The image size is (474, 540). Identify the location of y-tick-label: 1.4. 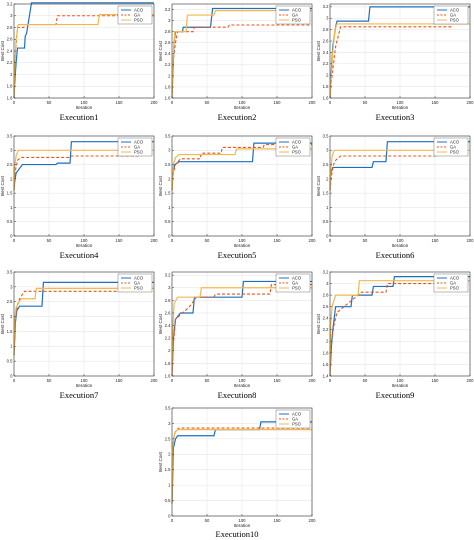
(326, 375).